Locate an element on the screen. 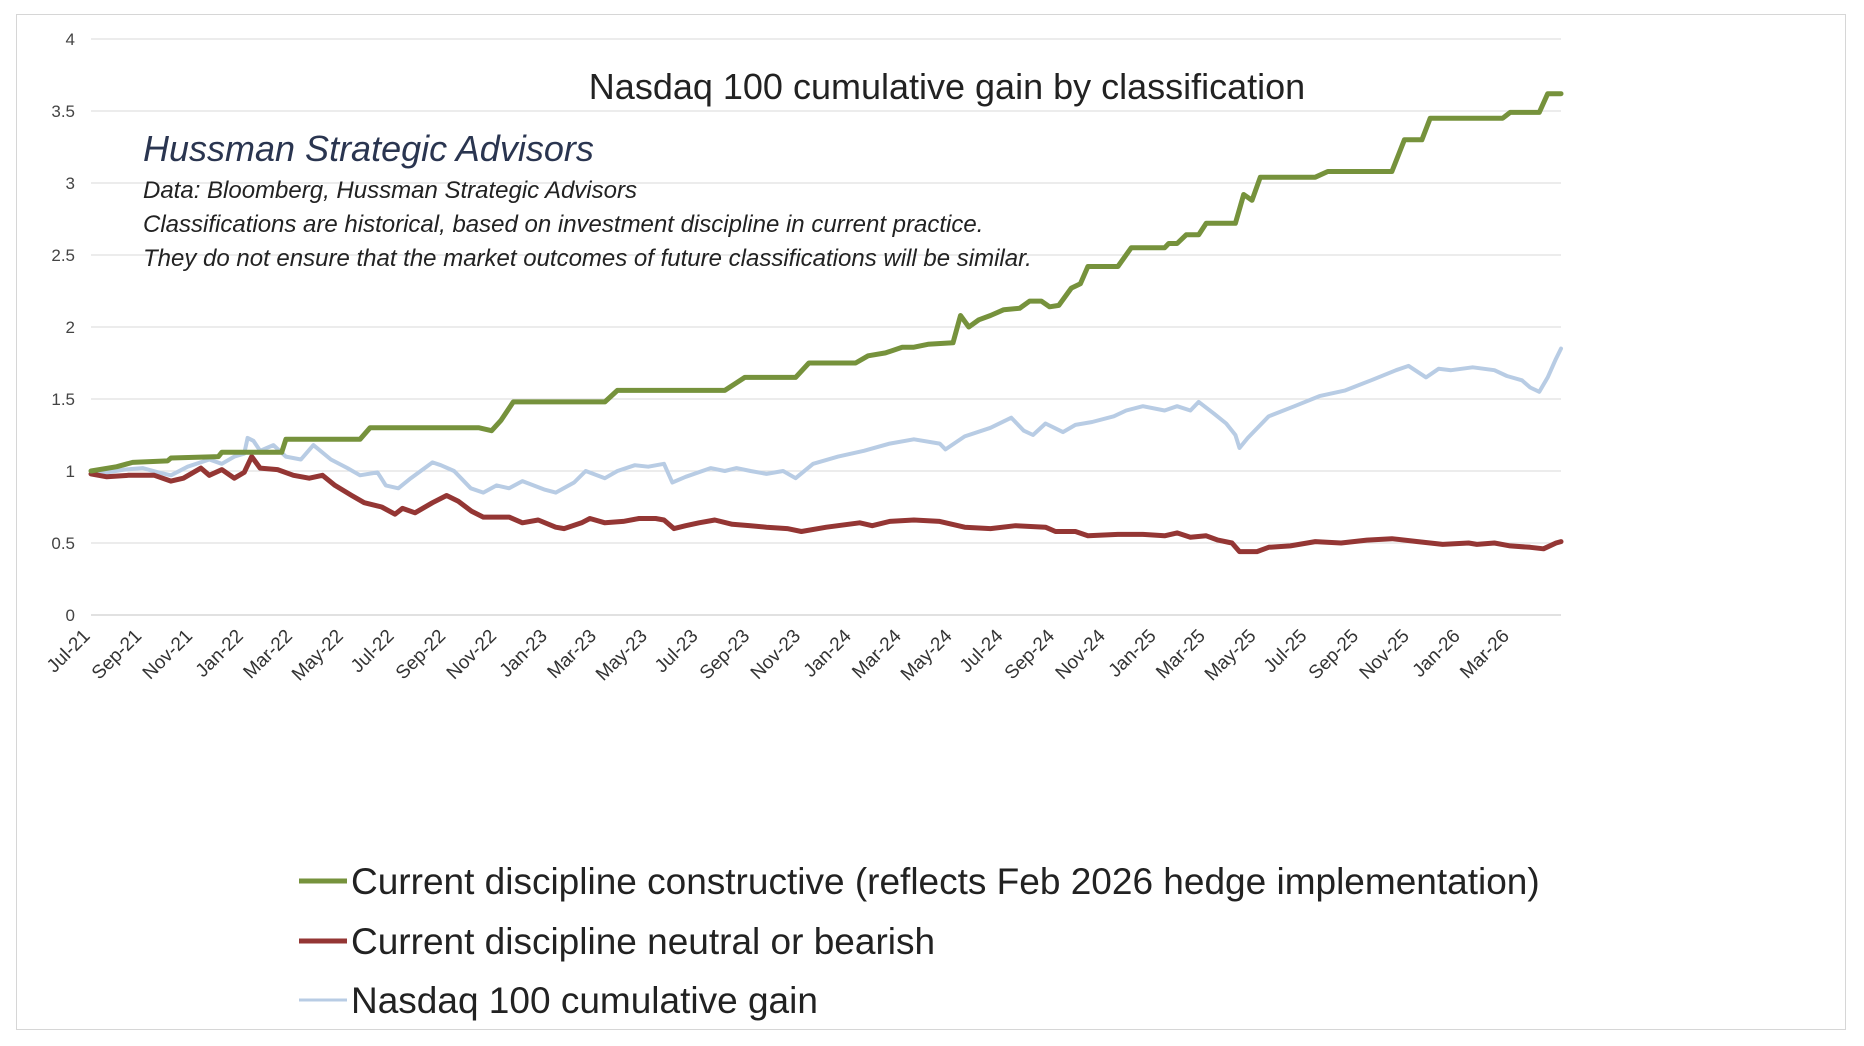  x-tick-label: Nov-21 is located at coordinates (168, 655).